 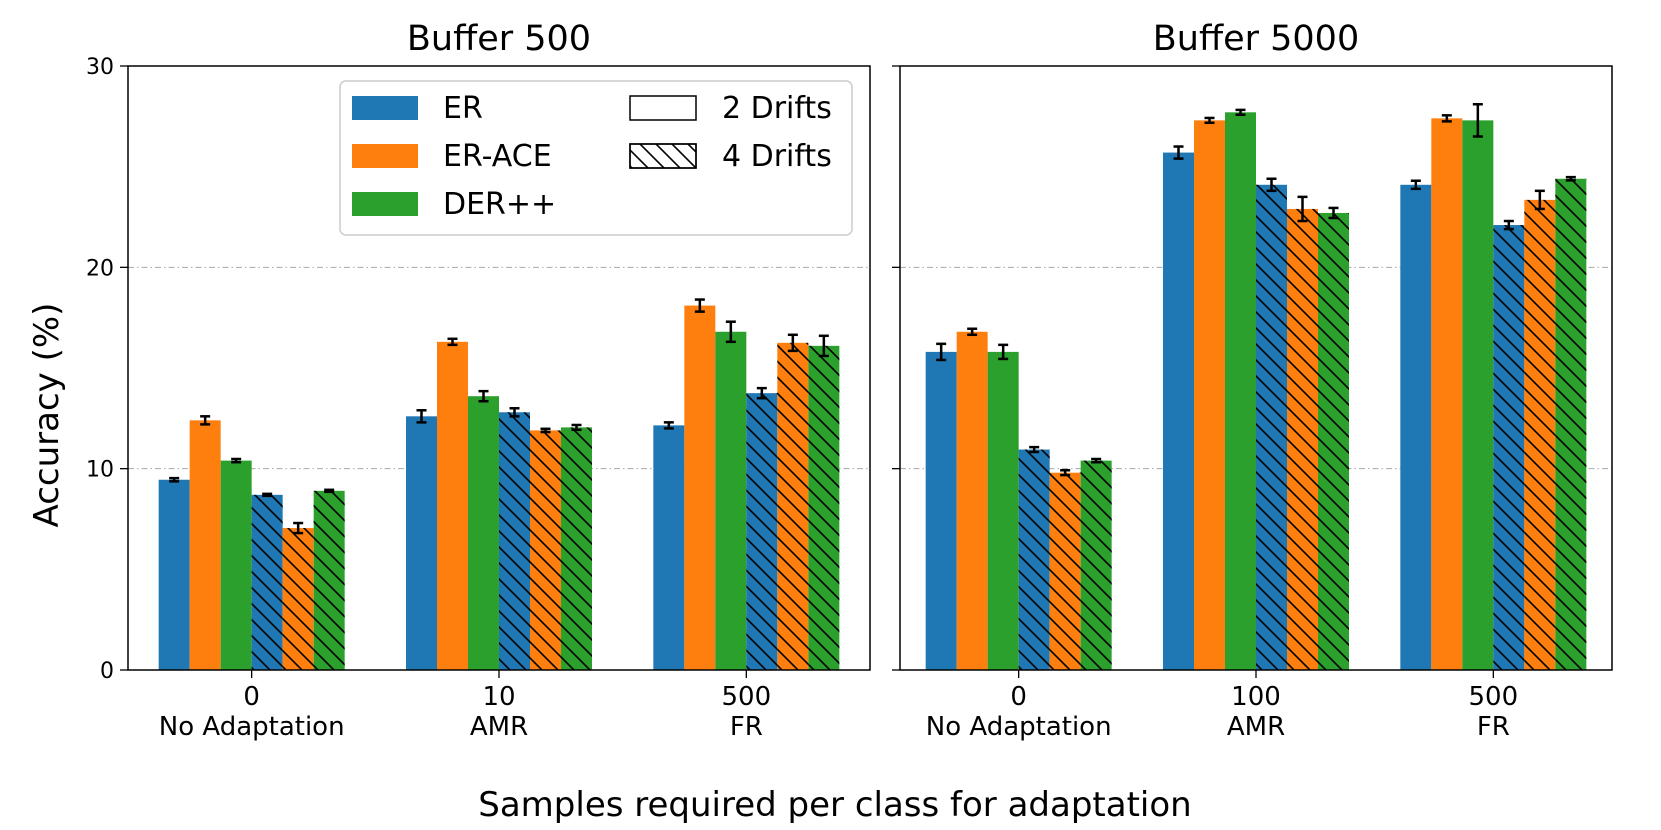 What do you see at coordinates (596, 158) in the screenshot?
I see `legend-box` at bounding box center [596, 158].